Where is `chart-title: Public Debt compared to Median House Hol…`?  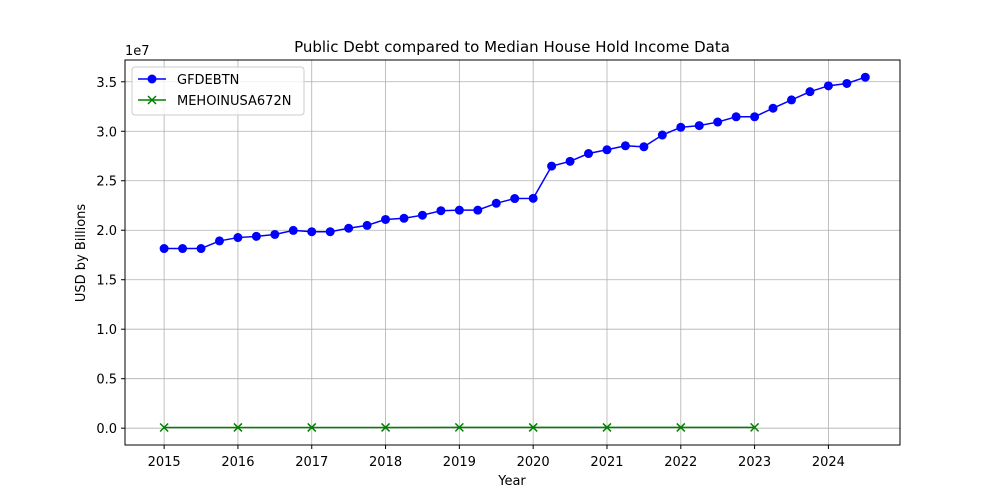 chart-title: Public Debt compared to Median House Hol… is located at coordinates (512, 47).